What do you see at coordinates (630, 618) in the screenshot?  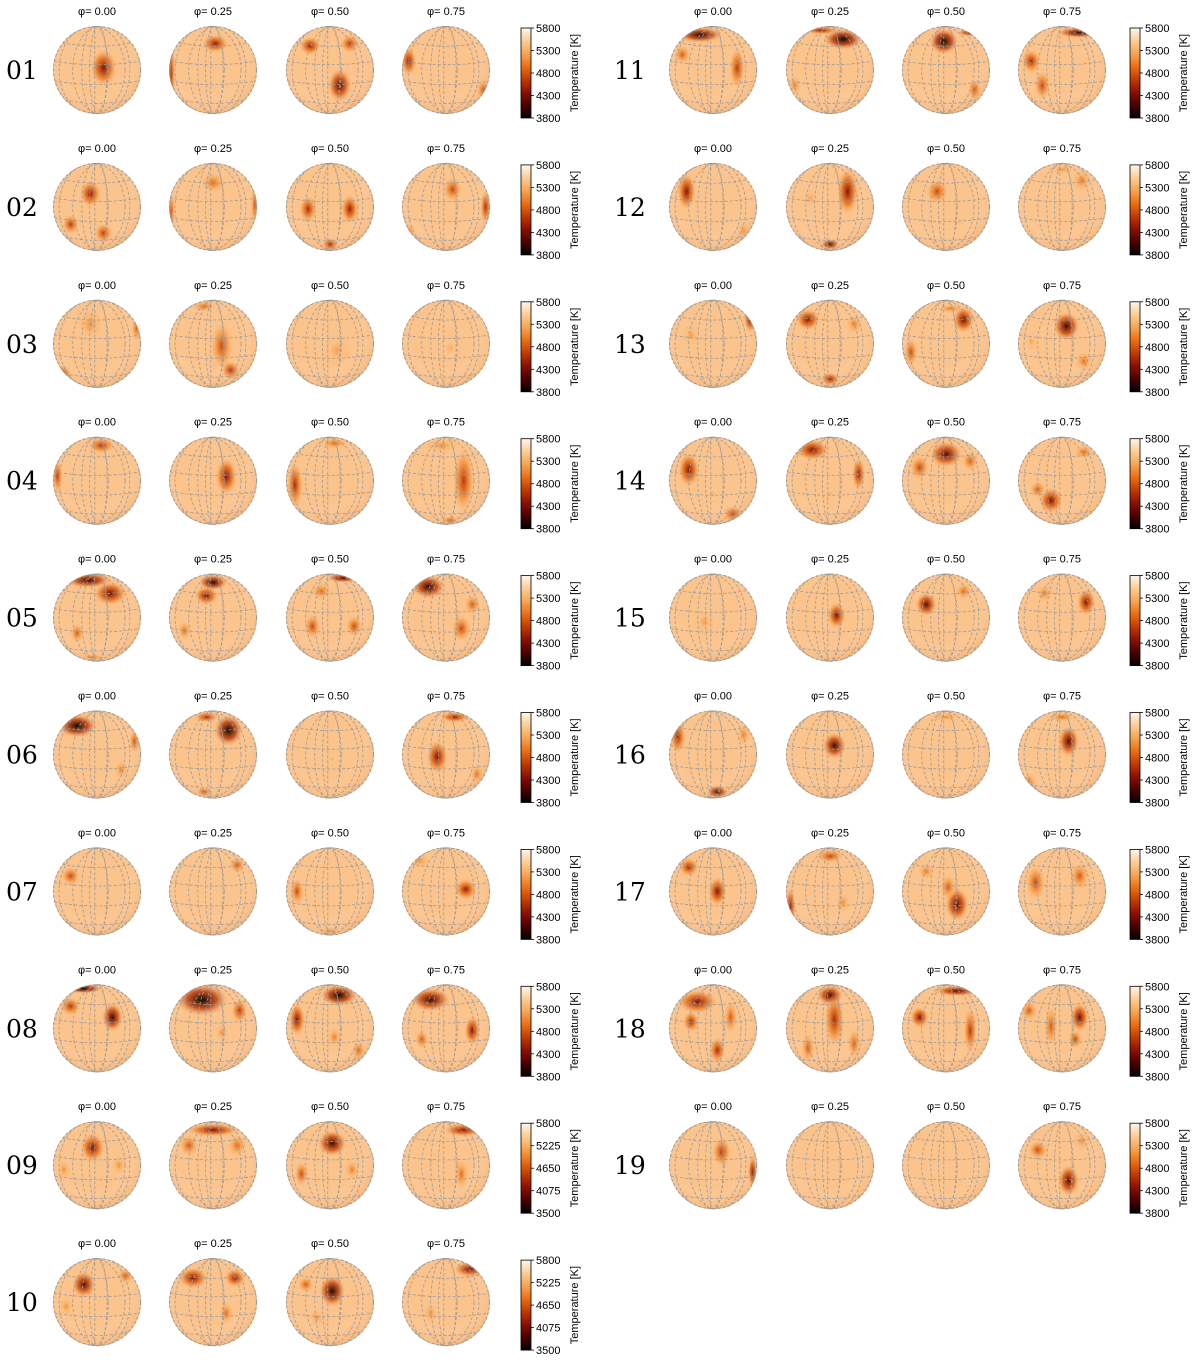 I see `row-label: 15` at bounding box center [630, 618].